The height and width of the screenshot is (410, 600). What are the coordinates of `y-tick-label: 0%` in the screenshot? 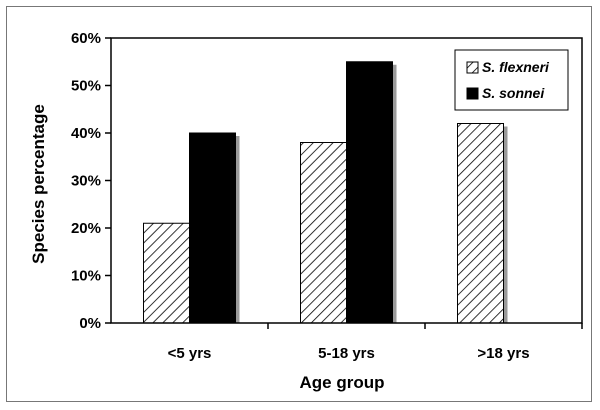 It's located at (90, 323).